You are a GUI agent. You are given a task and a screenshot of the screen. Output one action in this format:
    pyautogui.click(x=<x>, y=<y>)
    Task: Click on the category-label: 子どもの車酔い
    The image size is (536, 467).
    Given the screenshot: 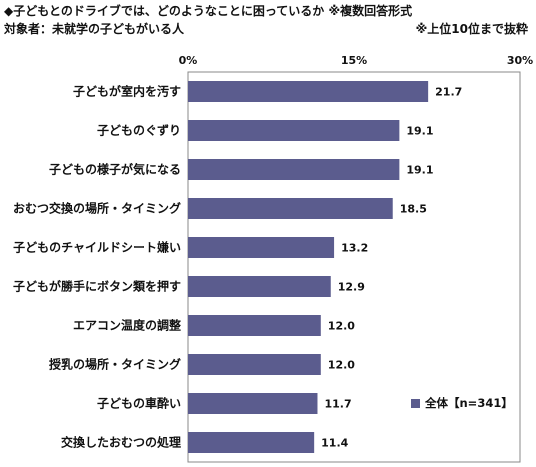 What is the action you would take?
    pyautogui.click(x=139, y=403)
    